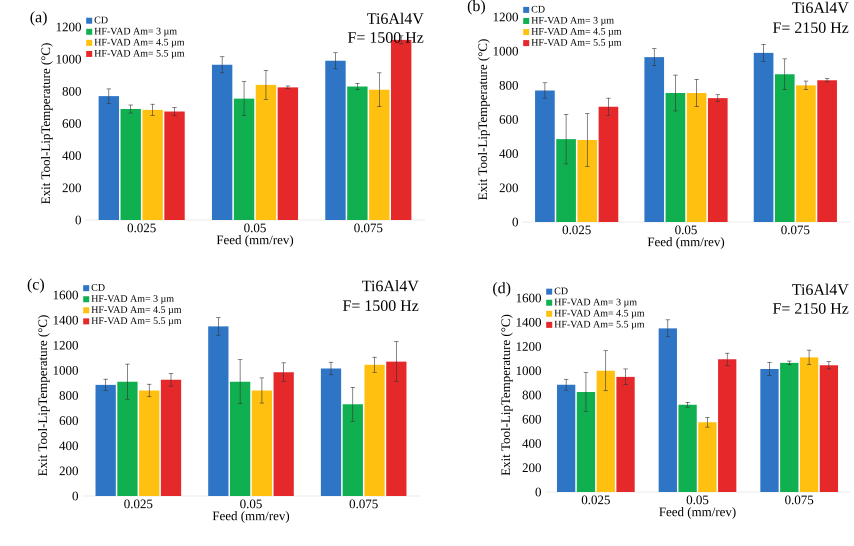 Image resolution: width=854 pixels, height=546 pixels. What do you see at coordinates (135, 32) in the screenshot?
I see `legend-label: HF-VAD Am= 3 µm` at bounding box center [135, 32].